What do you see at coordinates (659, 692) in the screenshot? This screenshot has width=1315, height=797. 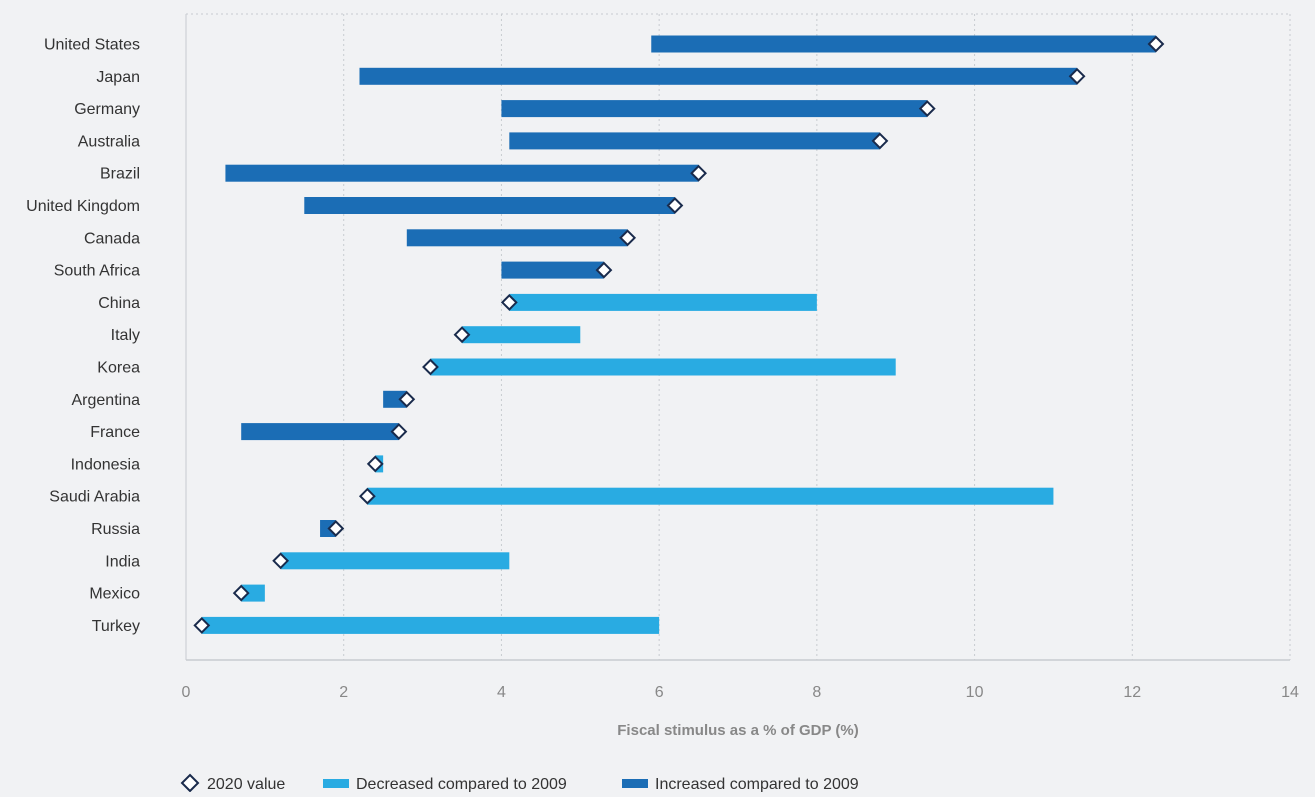 I see `x-tick-label: 6` at bounding box center [659, 692].